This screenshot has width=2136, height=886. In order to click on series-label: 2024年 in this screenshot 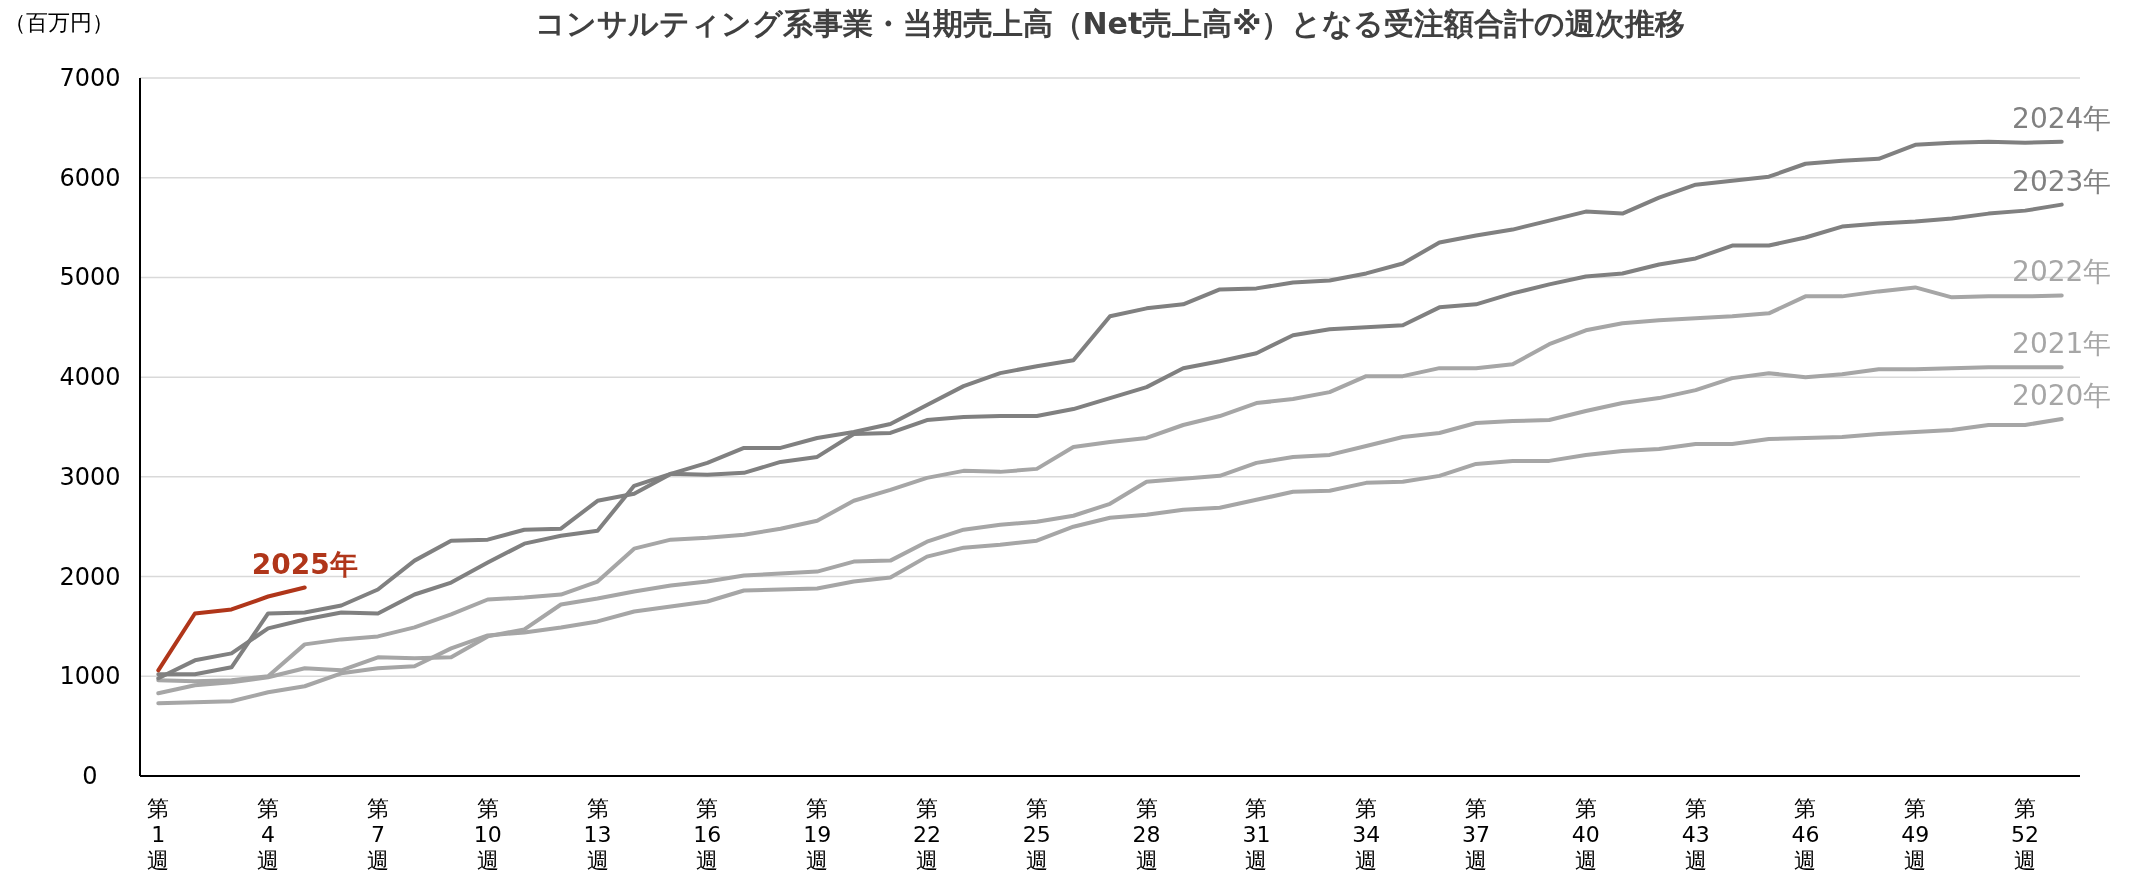, I will do `click(2062, 118)`.